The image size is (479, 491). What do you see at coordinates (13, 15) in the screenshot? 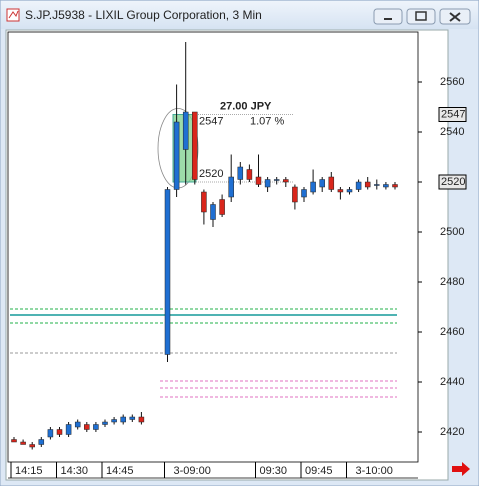
I see `app-icon` at bounding box center [13, 15].